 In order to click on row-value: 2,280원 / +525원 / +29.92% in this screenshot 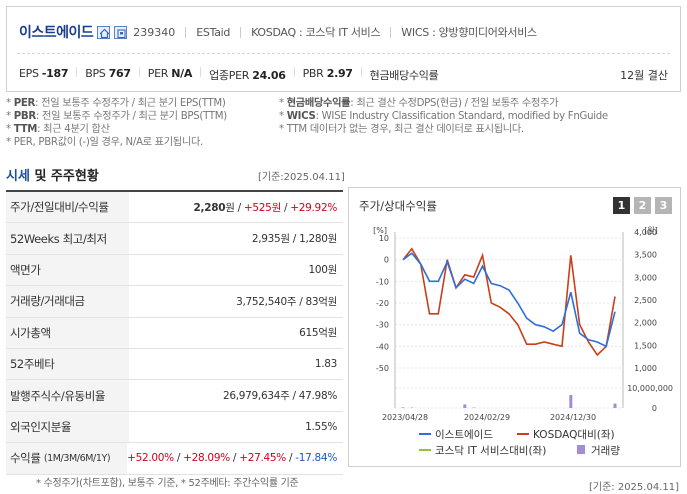, I will do `click(265, 207)`.